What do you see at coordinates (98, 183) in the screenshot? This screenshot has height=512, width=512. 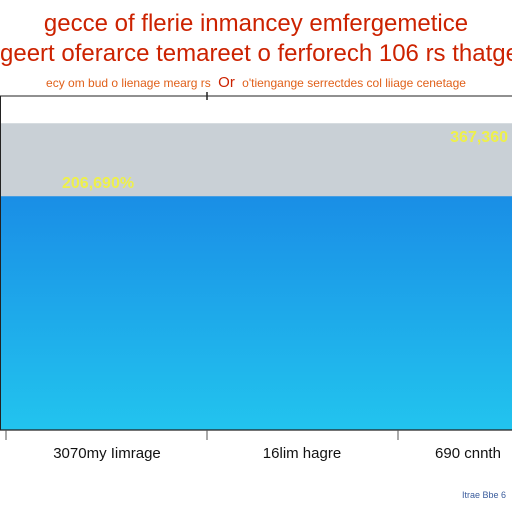 I see `data-label-1: 206,690%` at bounding box center [98, 183].